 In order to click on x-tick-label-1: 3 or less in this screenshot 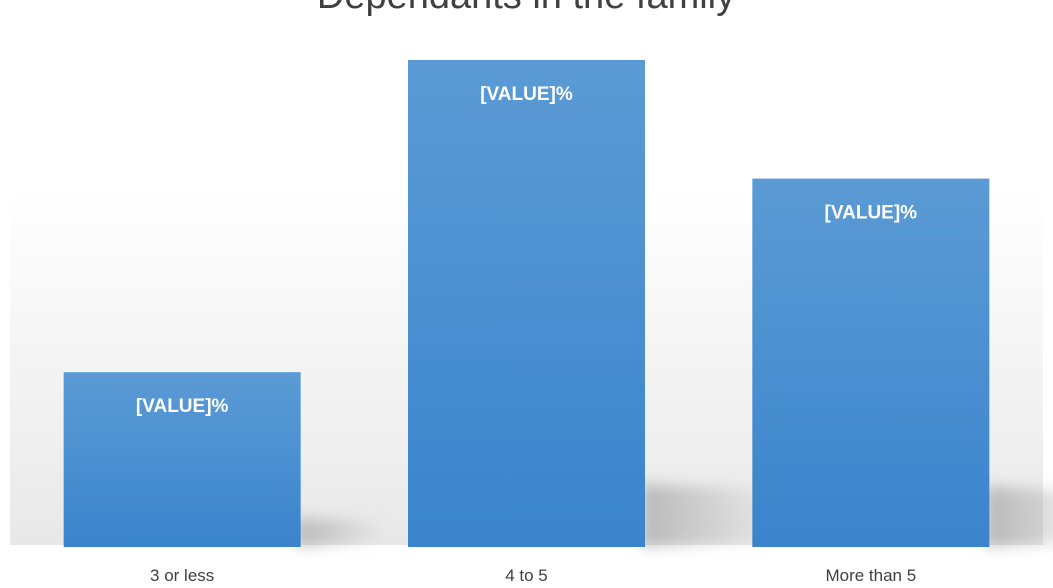, I will do `click(182, 575)`.